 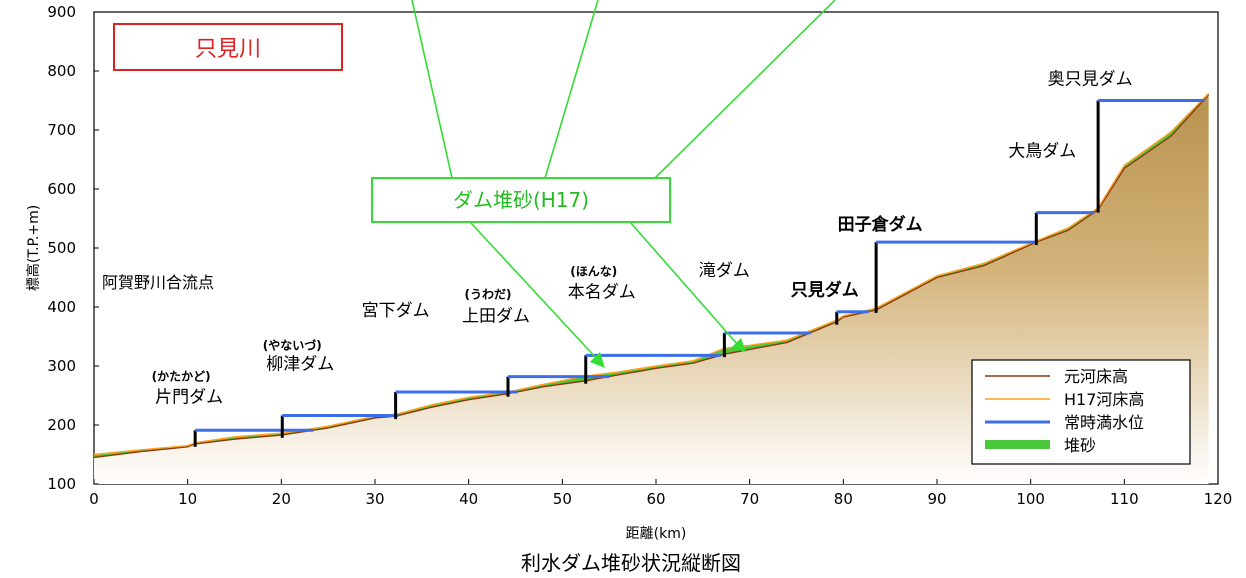 What do you see at coordinates (1096, 376) in the screenshot?
I see `legend-label-original-bed: 元河床高` at bounding box center [1096, 376].